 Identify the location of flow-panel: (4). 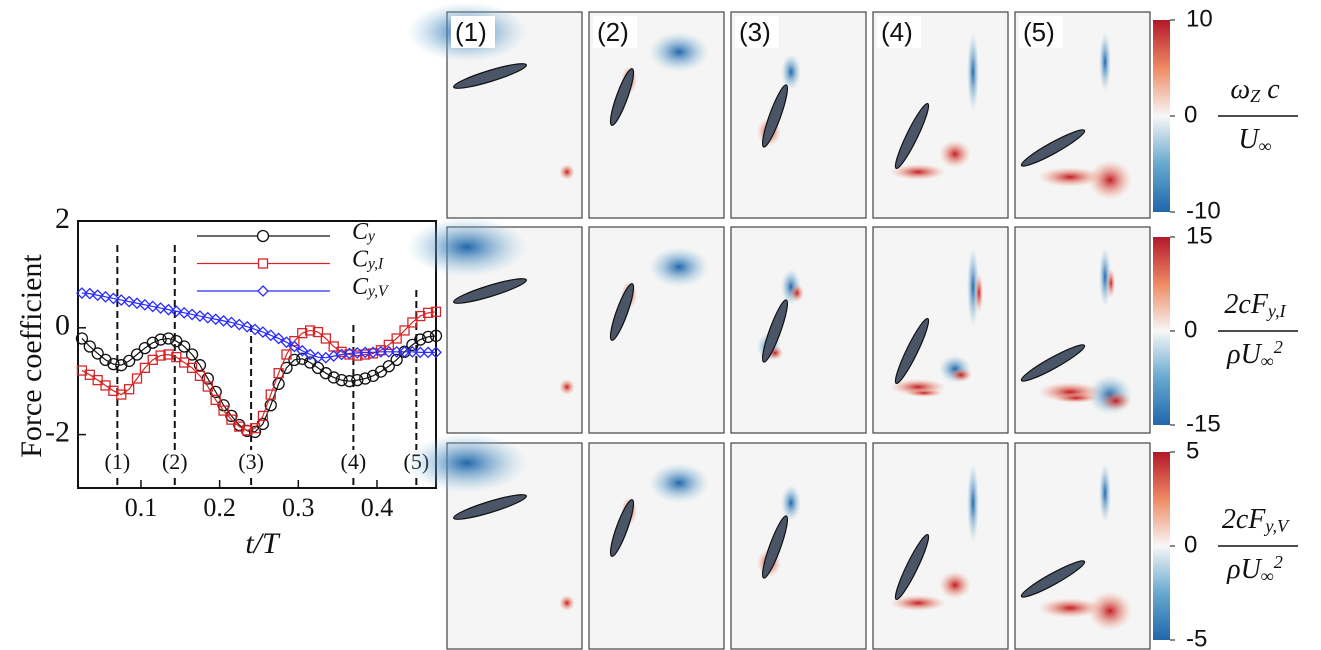
(940, 115).